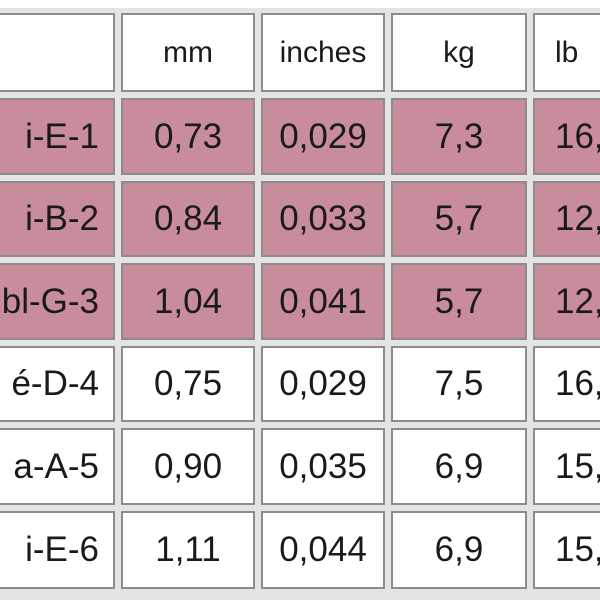 The image size is (600, 600). What do you see at coordinates (188, 550) in the screenshot?
I see `table-cell: 1,11` at bounding box center [188, 550].